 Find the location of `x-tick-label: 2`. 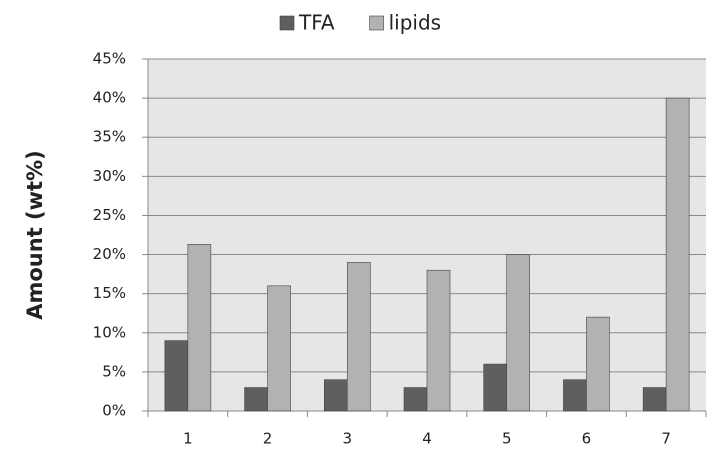

x-tick-label: 2 is located at coordinates (268, 439).